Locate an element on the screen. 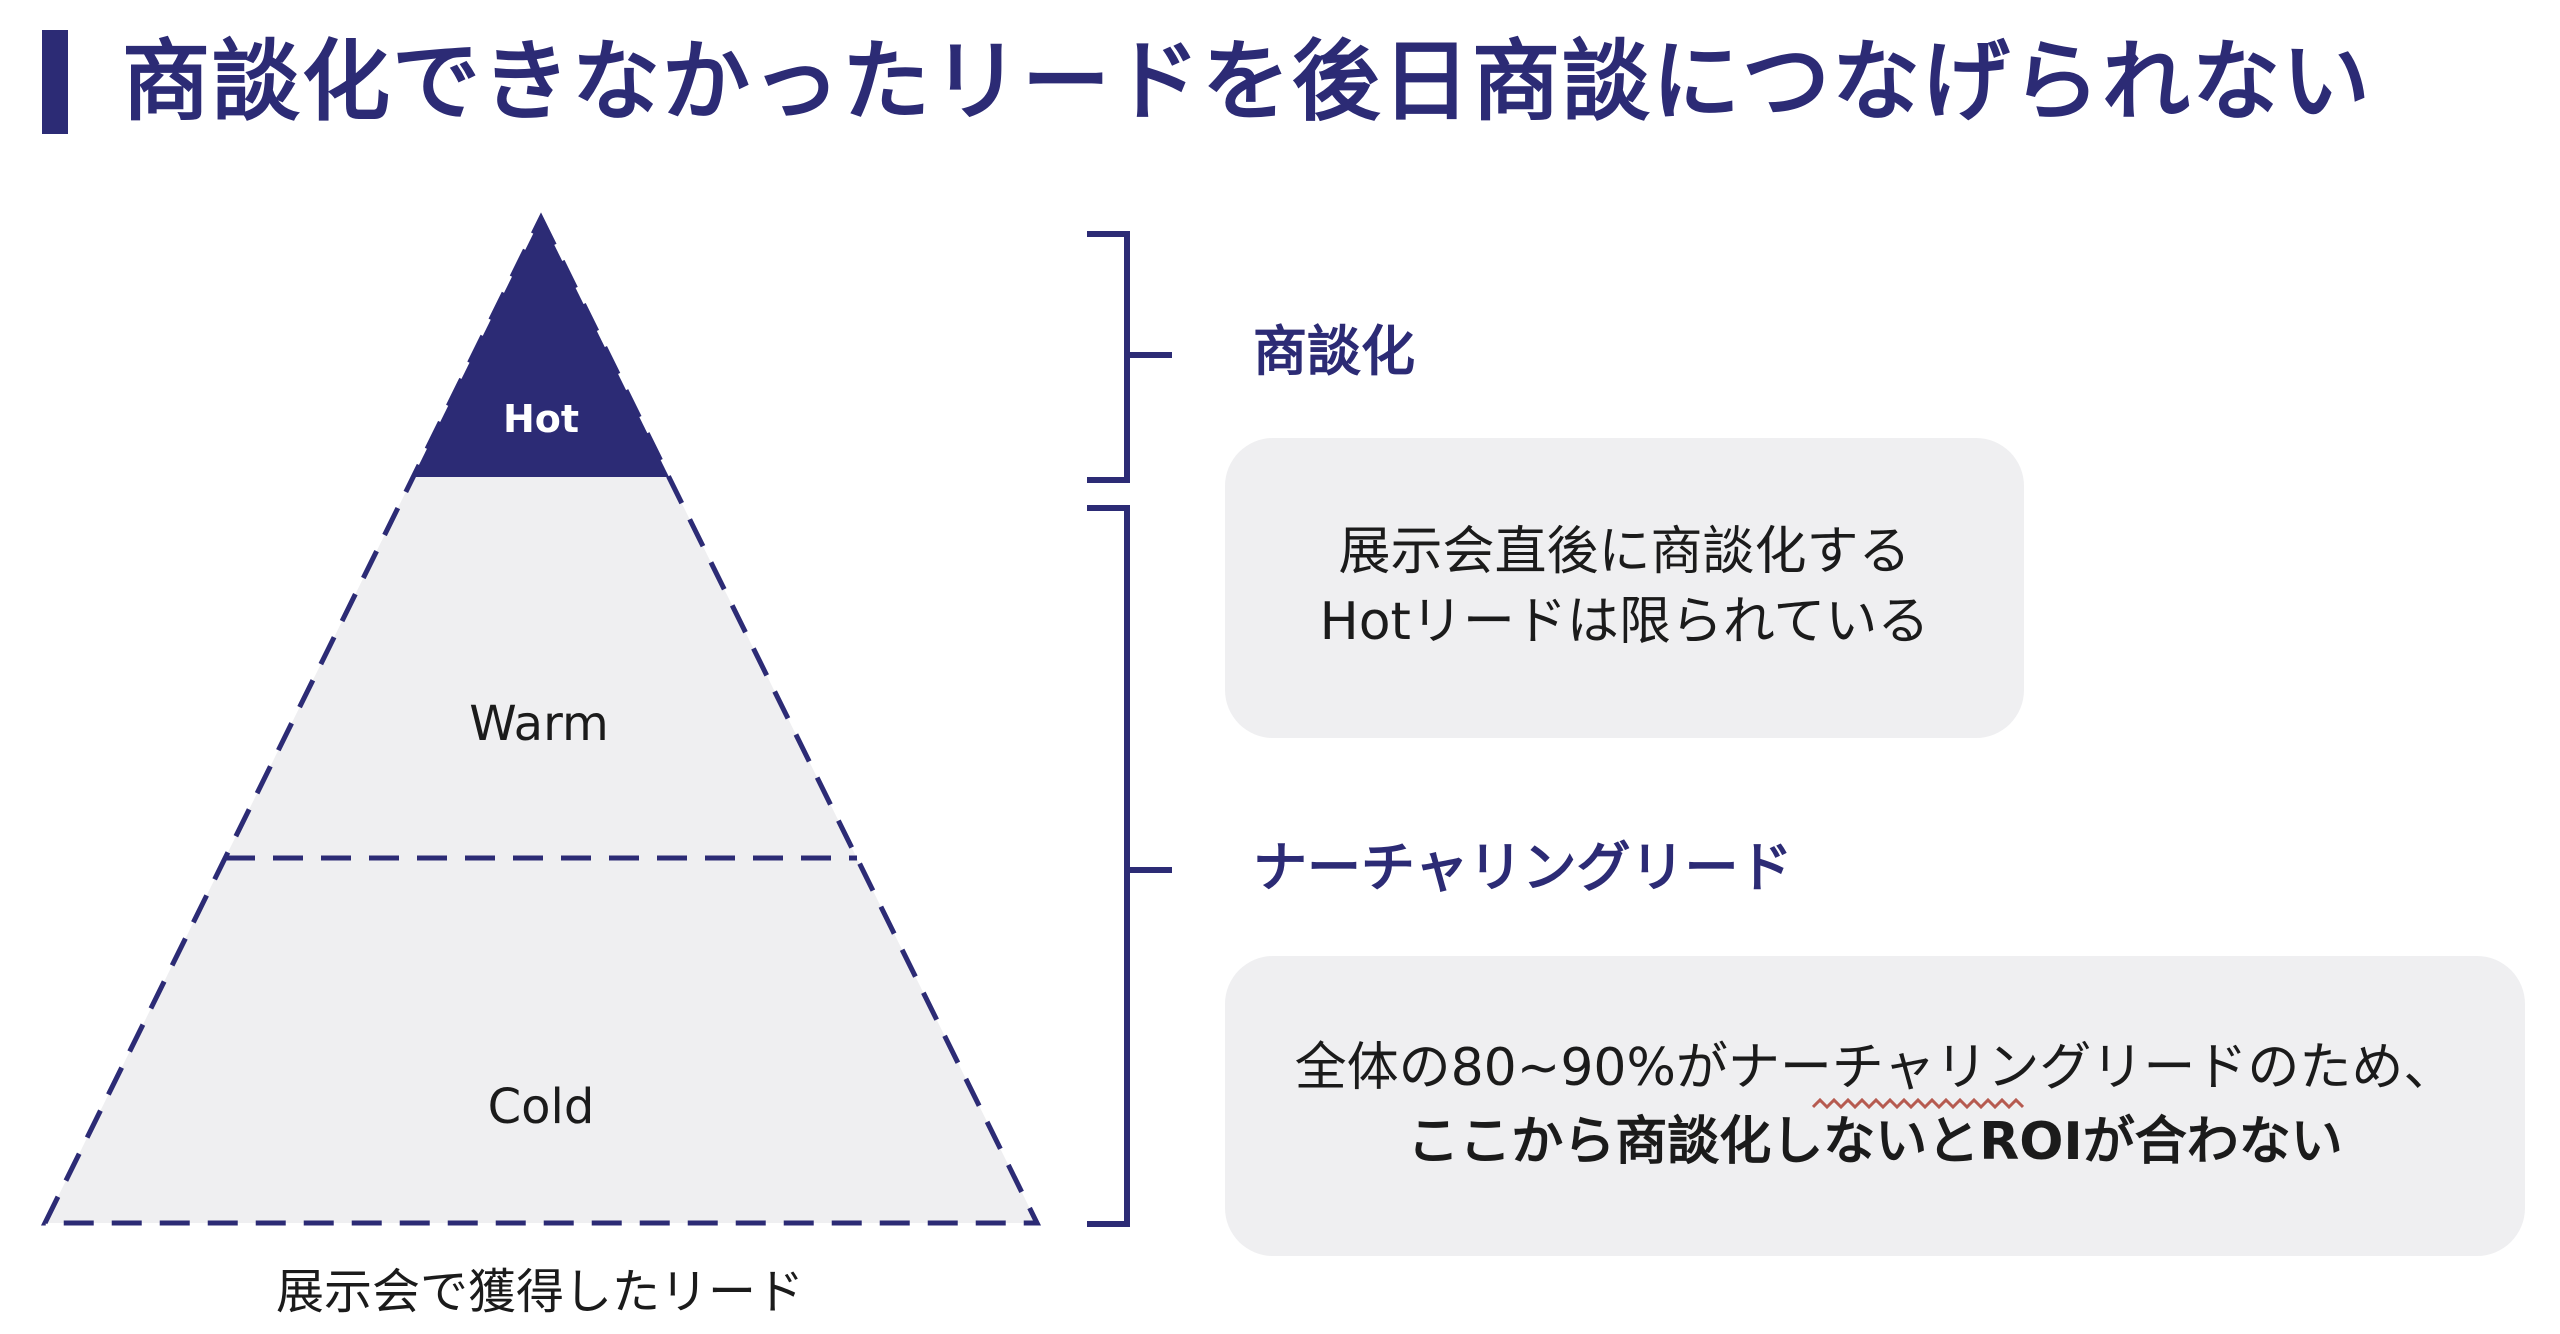  spellcheck-squiggle is located at coordinates (1918, 1104).